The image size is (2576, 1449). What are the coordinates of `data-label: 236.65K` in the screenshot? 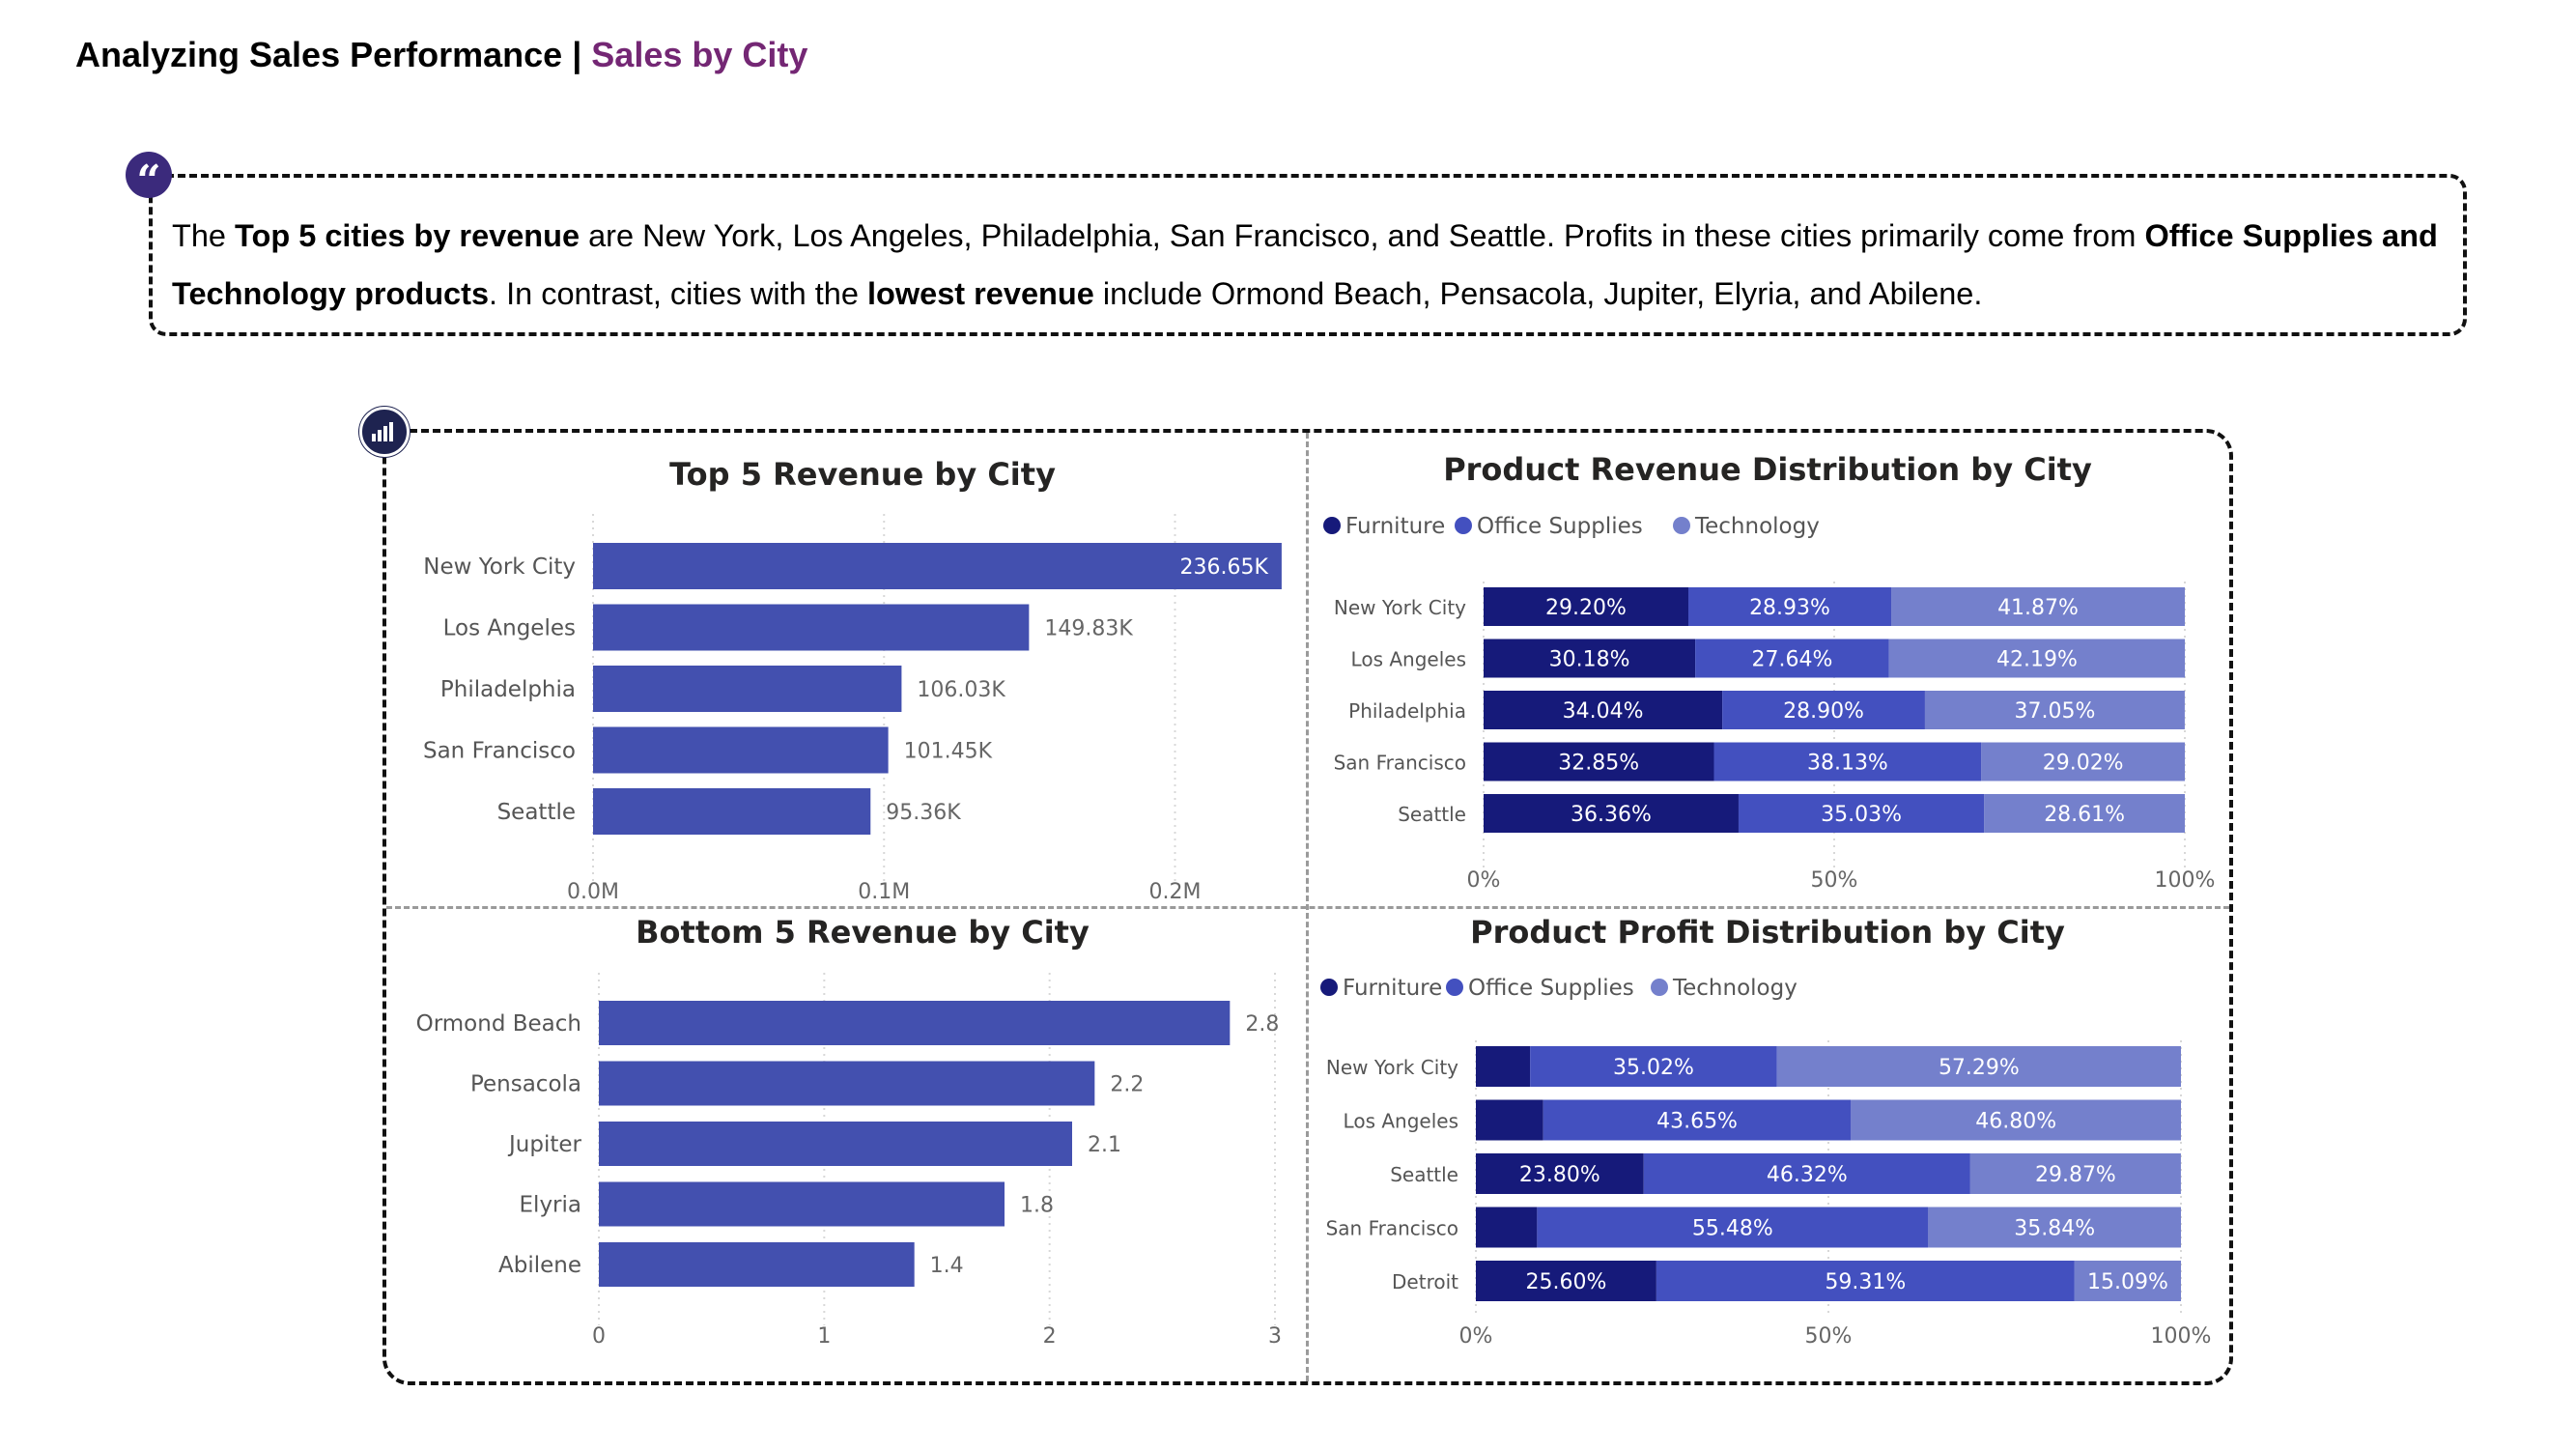 It's located at (1224, 567).